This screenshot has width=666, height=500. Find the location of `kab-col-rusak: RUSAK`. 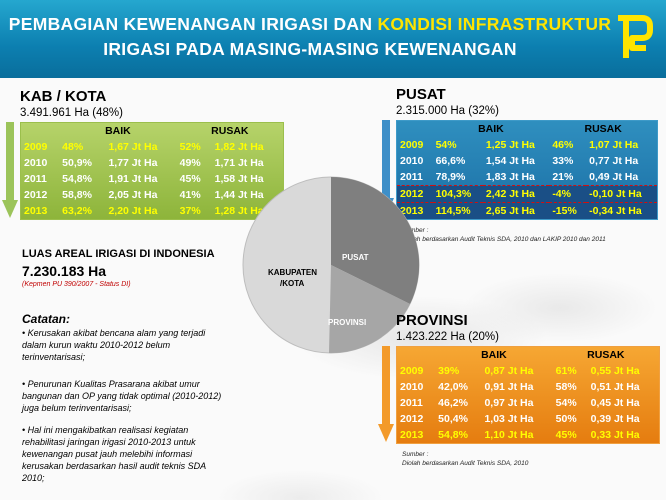

kab-col-rusak: RUSAK is located at coordinates (230, 131).